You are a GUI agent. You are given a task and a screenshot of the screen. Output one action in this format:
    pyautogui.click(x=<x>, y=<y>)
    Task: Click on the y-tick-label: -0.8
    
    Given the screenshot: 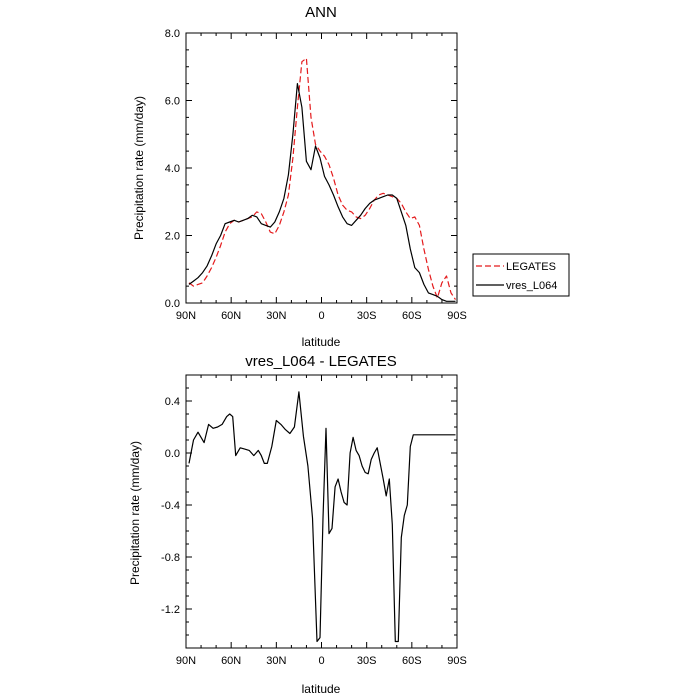 What is the action you would take?
    pyautogui.click(x=170, y=558)
    